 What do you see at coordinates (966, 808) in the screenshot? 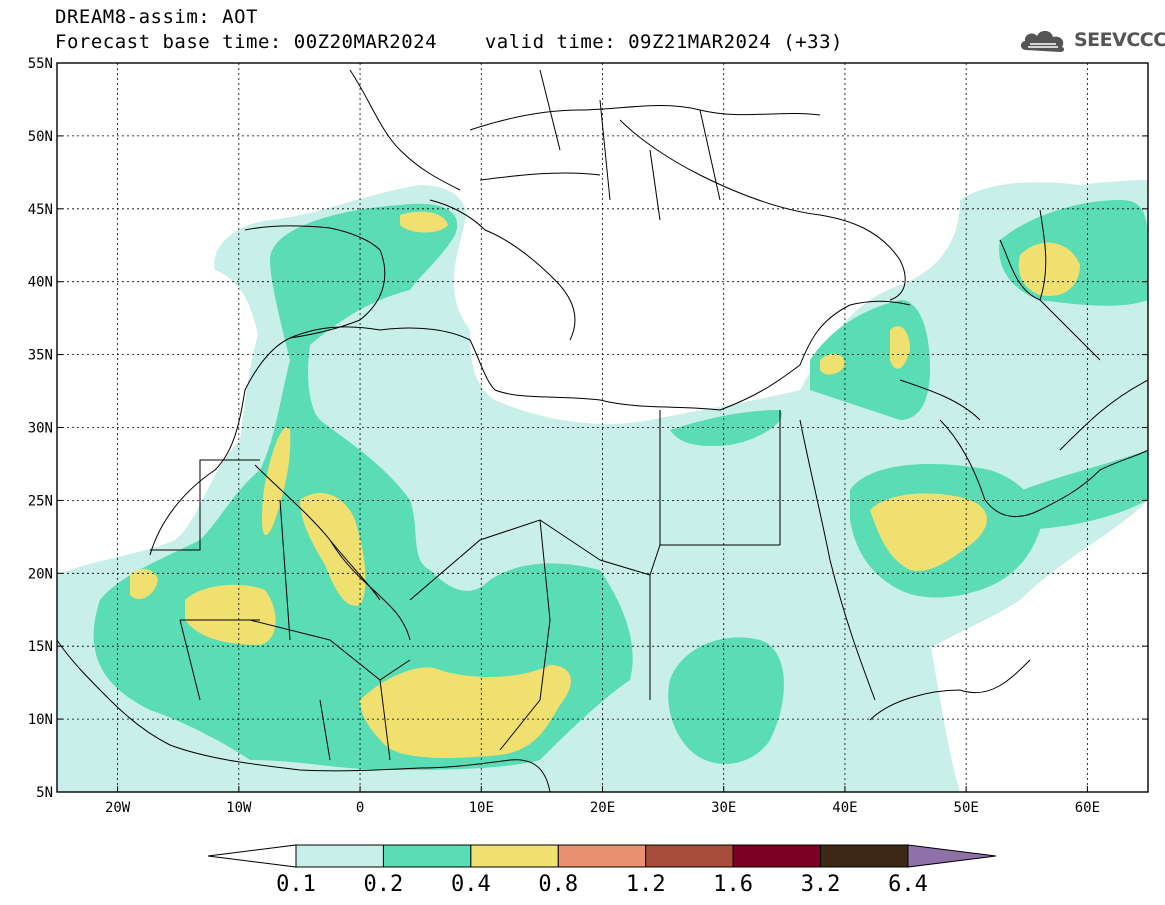
I see `lon-tick-label: 50E` at bounding box center [966, 808].